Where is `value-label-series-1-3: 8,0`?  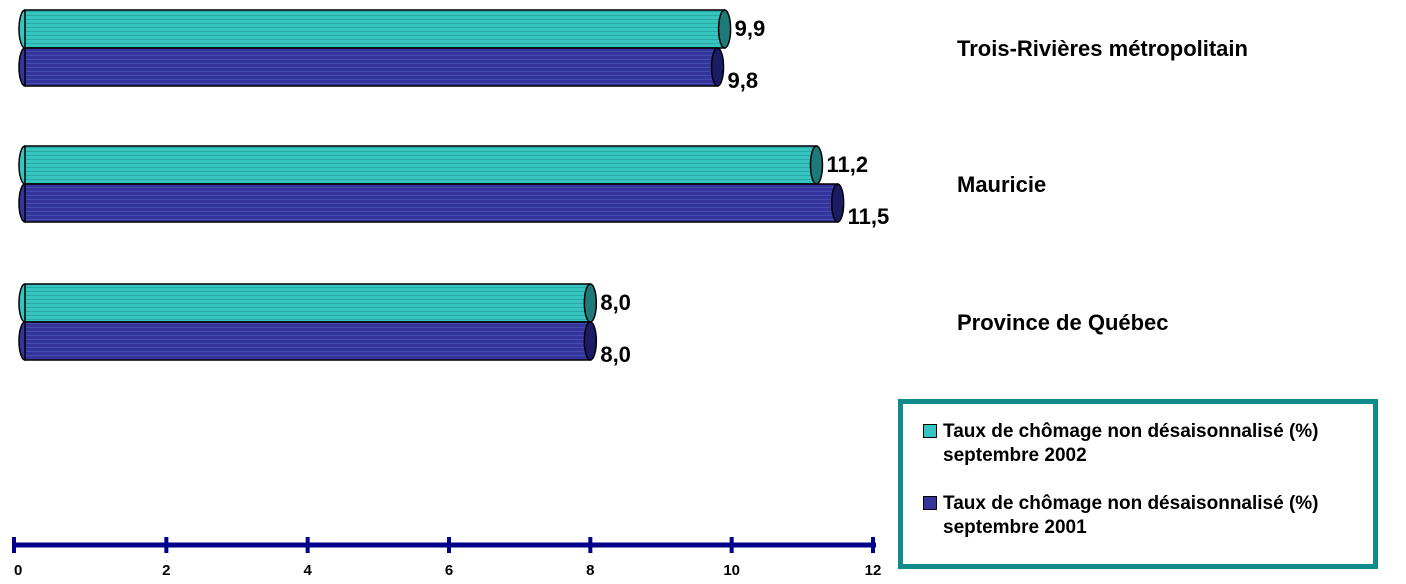
value-label-series-1-3: 8,0 is located at coordinates (615, 302).